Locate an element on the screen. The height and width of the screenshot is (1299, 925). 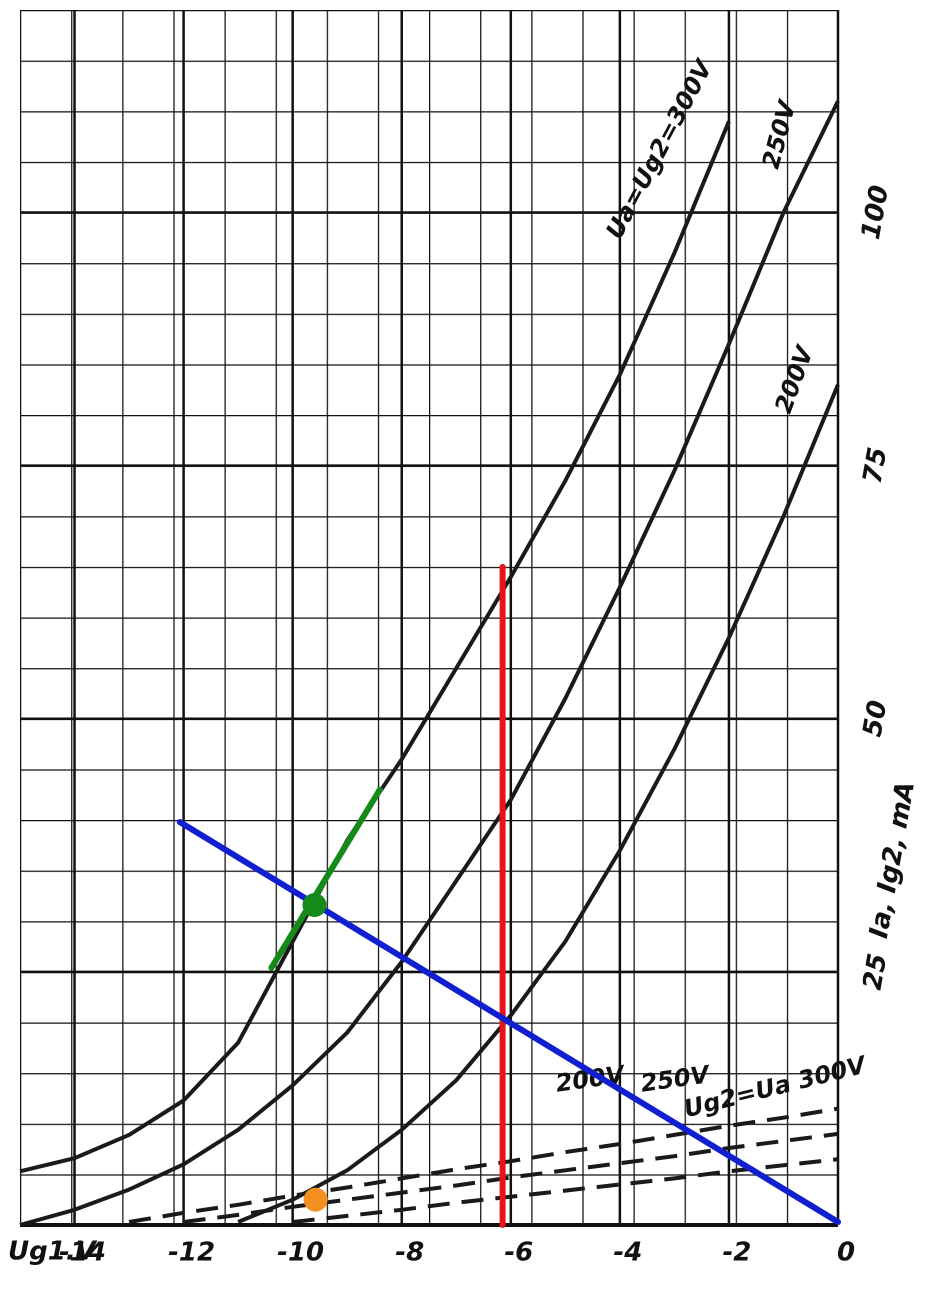
y-axis-label: Ia, Ig2, mA is located at coordinates (892, 859).